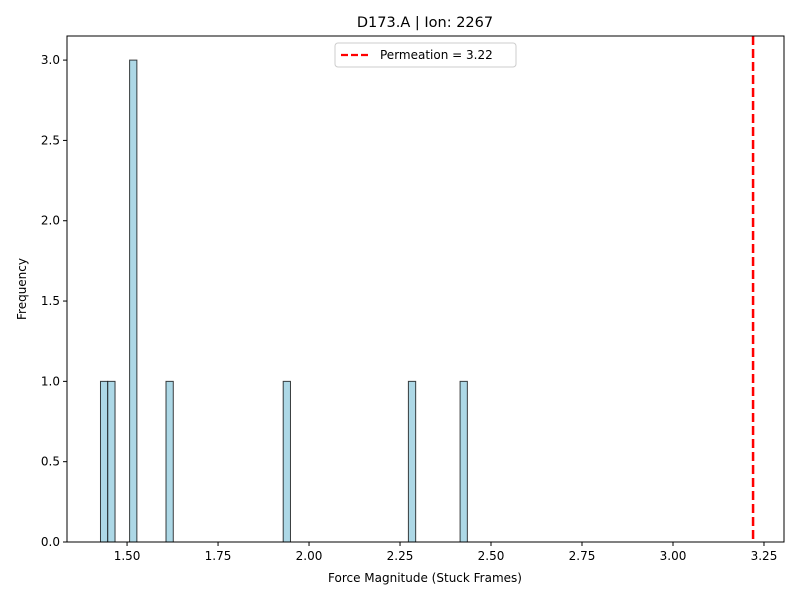 The width and height of the screenshot is (800, 600). Describe the element at coordinates (425, 23) in the screenshot. I see `chart-title: D173.A | Ion: 2267` at that location.